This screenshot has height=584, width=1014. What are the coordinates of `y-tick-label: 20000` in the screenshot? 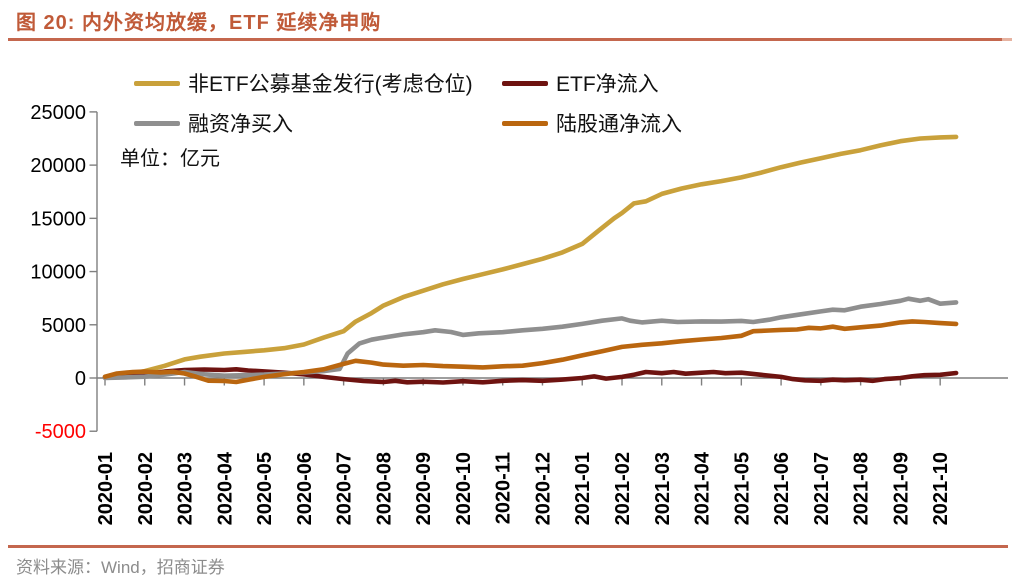 It's located at (58, 166).